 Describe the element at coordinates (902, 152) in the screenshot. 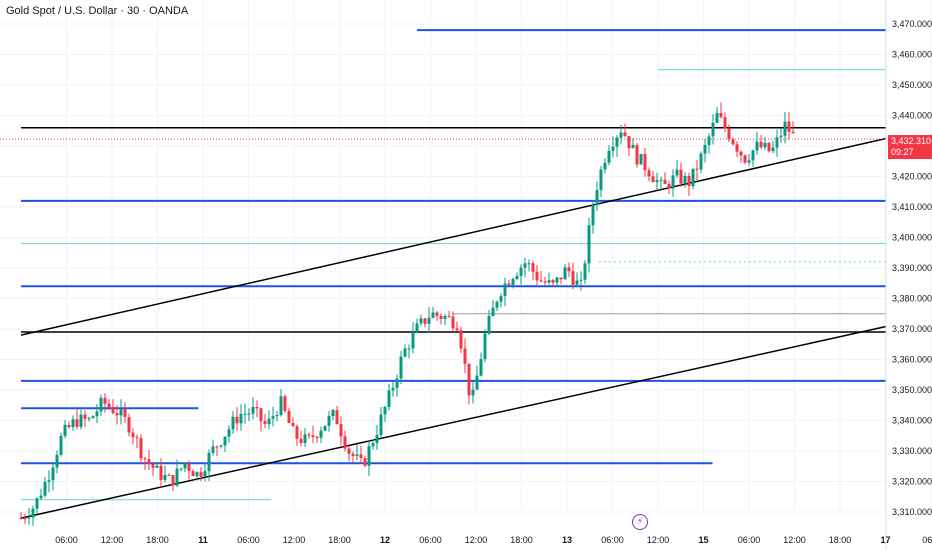

I see `bar-countdown: 09:27` at that location.